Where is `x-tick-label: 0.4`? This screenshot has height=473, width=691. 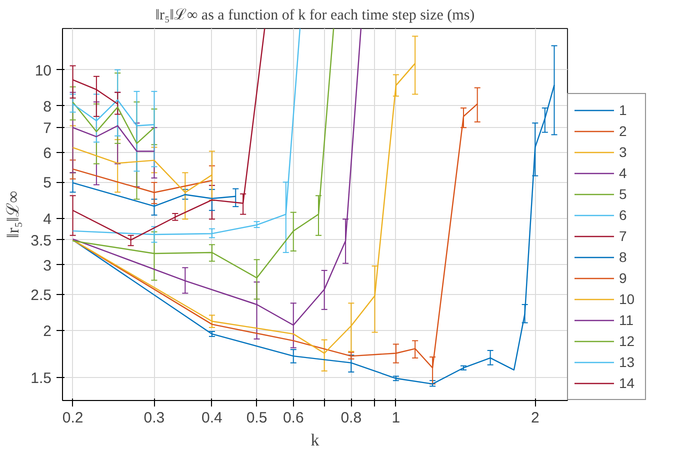 x-tick-label: 0.4 is located at coordinates (212, 418).